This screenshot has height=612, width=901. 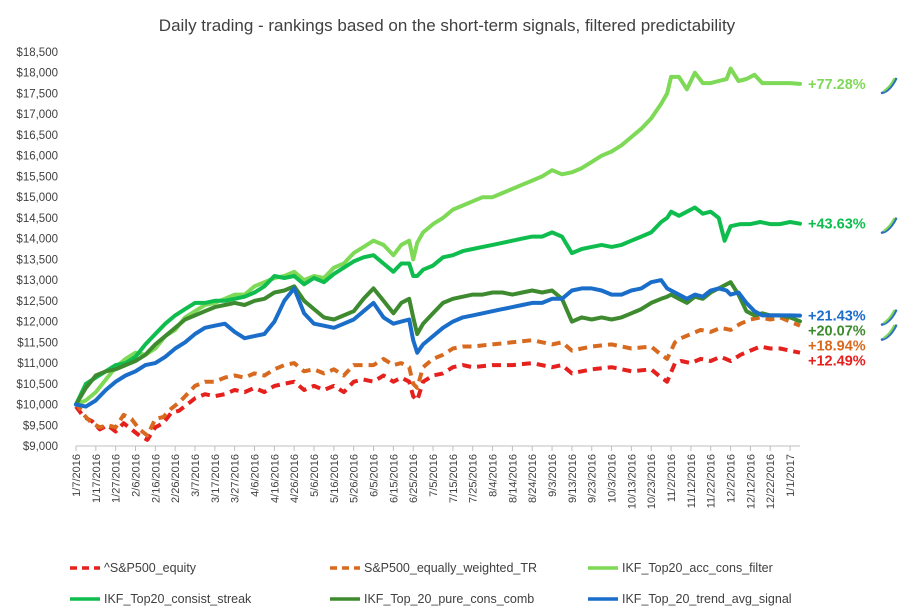 What do you see at coordinates (37, 94) in the screenshot?
I see `y-tick-label: $17,500` at bounding box center [37, 94].